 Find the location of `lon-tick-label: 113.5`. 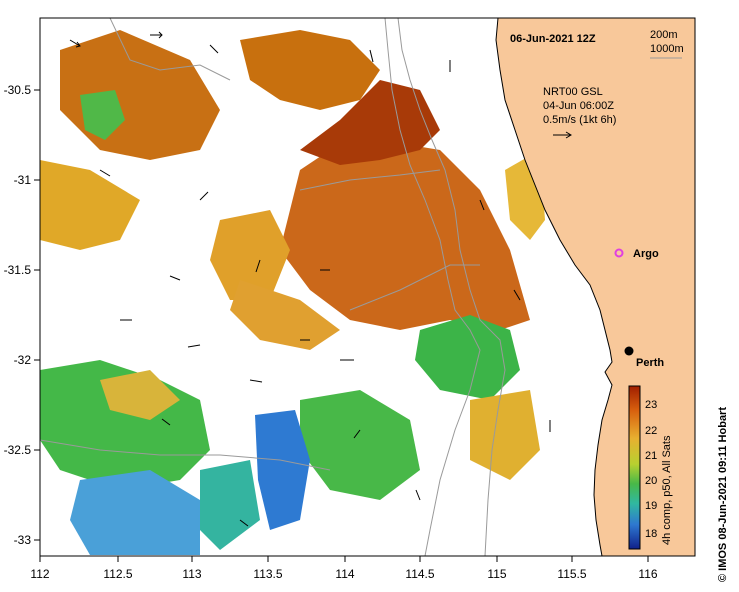

lon-tick-label: 113.5 is located at coordinates (267, 574).